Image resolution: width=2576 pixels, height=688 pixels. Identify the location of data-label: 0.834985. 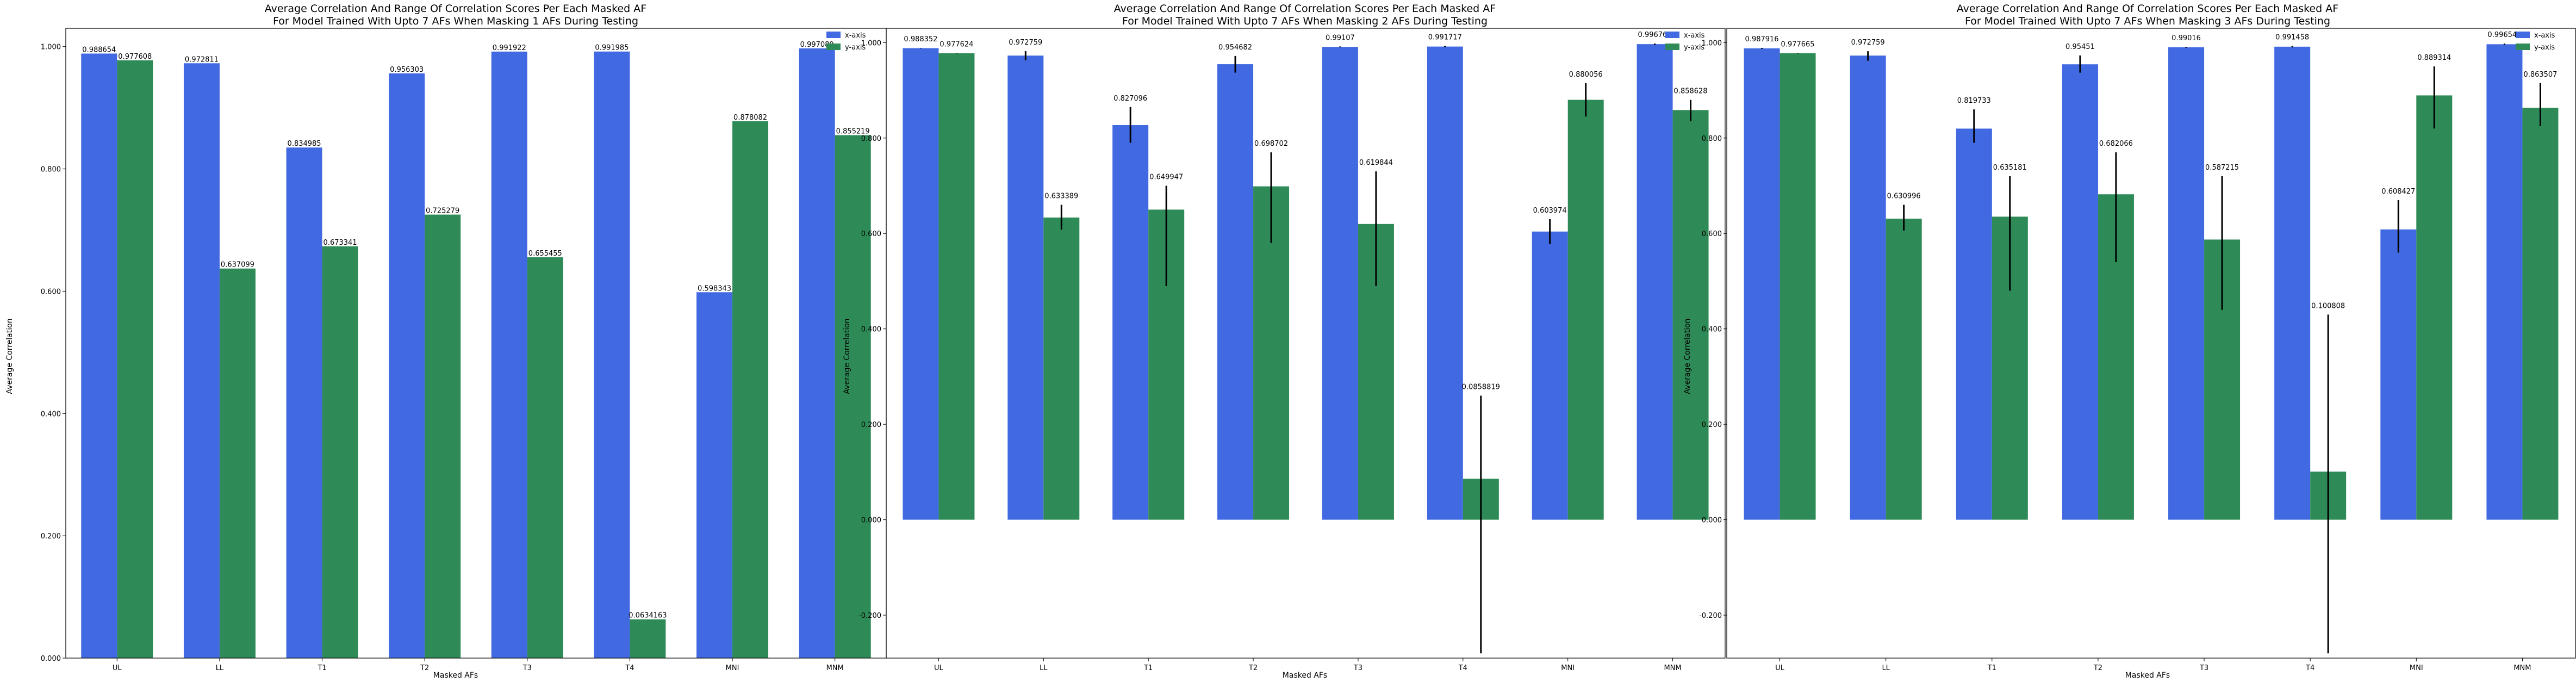
(304, 144).